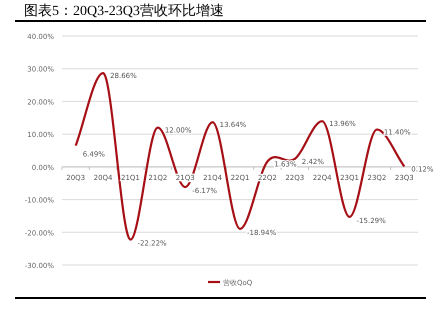 This screenshot has height=336, width=441. I want to click on chart-title: 图表5：20Q3-23Q3营收环比增速, so click(124, 11).